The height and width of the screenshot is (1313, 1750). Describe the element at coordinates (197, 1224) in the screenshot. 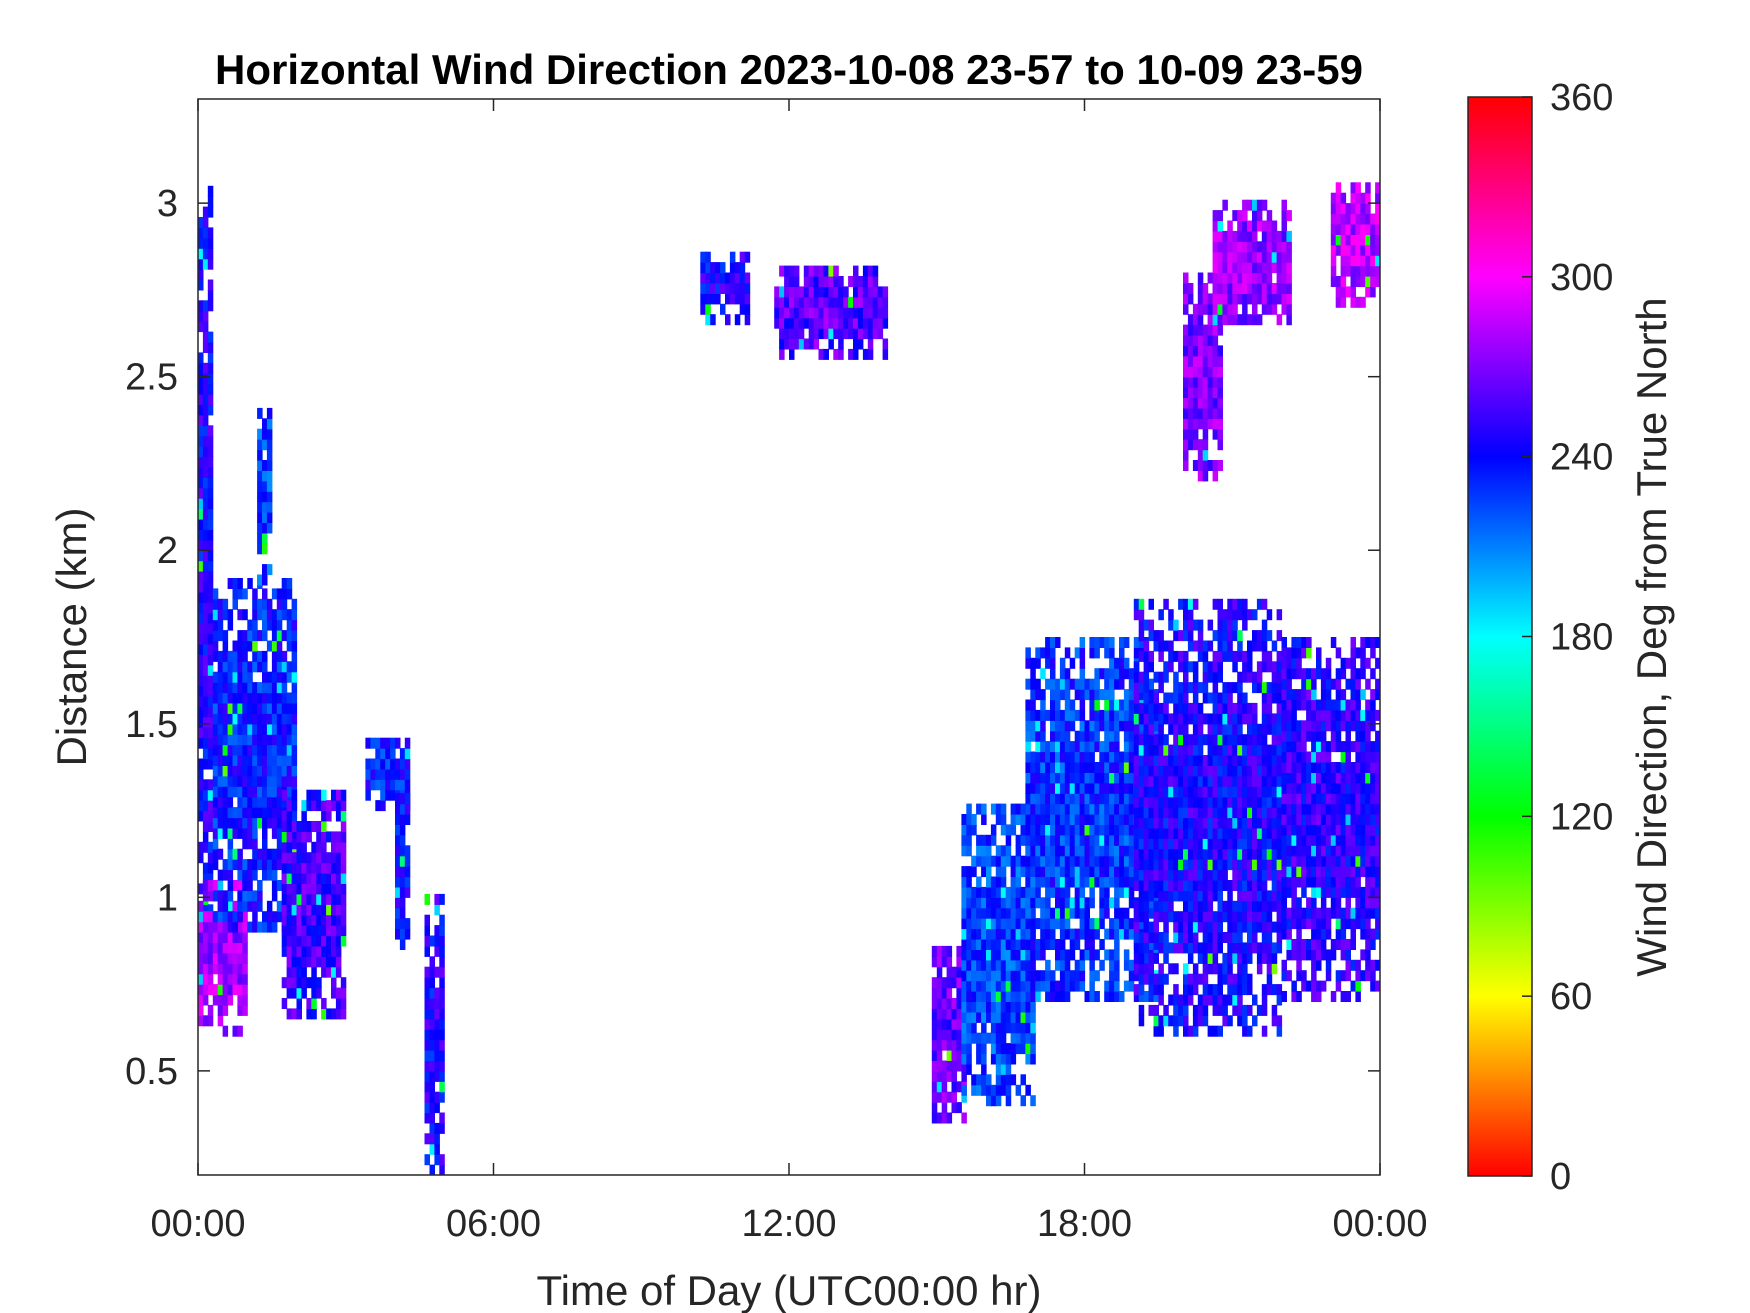

I see `x-tick-label: 00:00` at that location.